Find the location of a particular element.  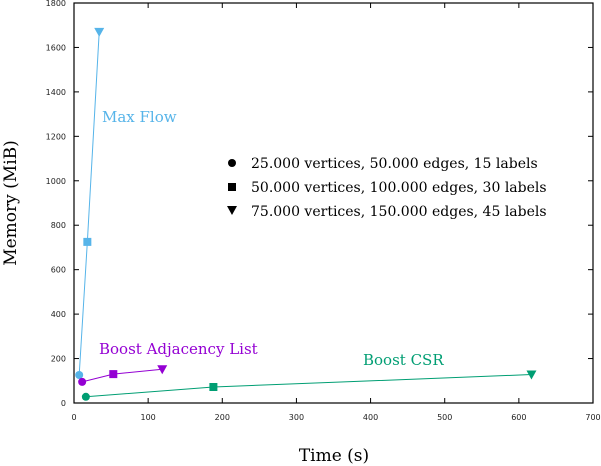

y-tick-label: 200 is located at coordinates (58, 359).